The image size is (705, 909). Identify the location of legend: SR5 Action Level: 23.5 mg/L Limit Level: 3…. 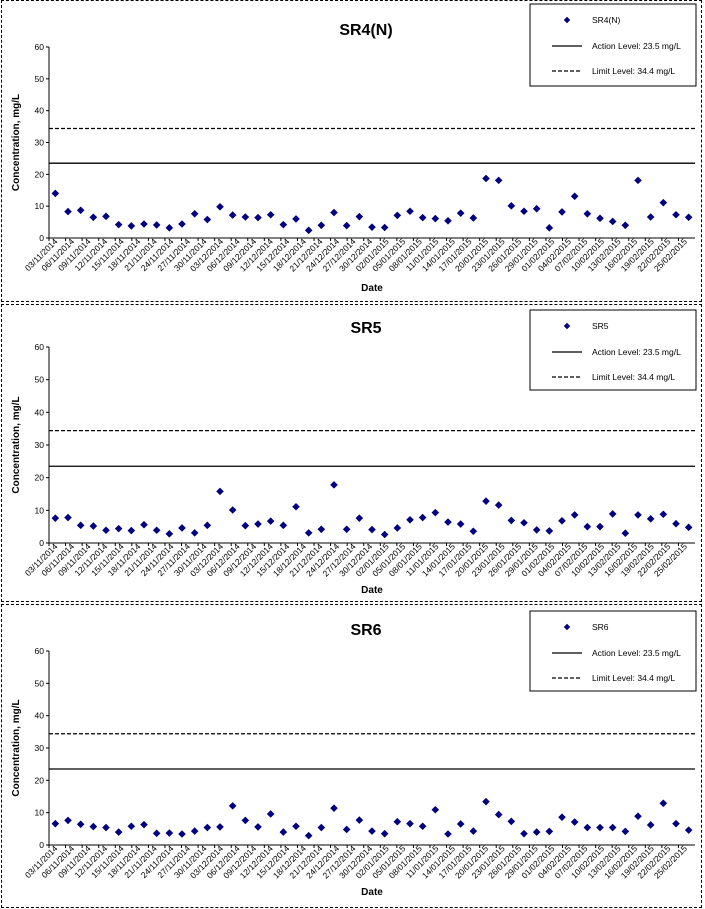
(613, 350).